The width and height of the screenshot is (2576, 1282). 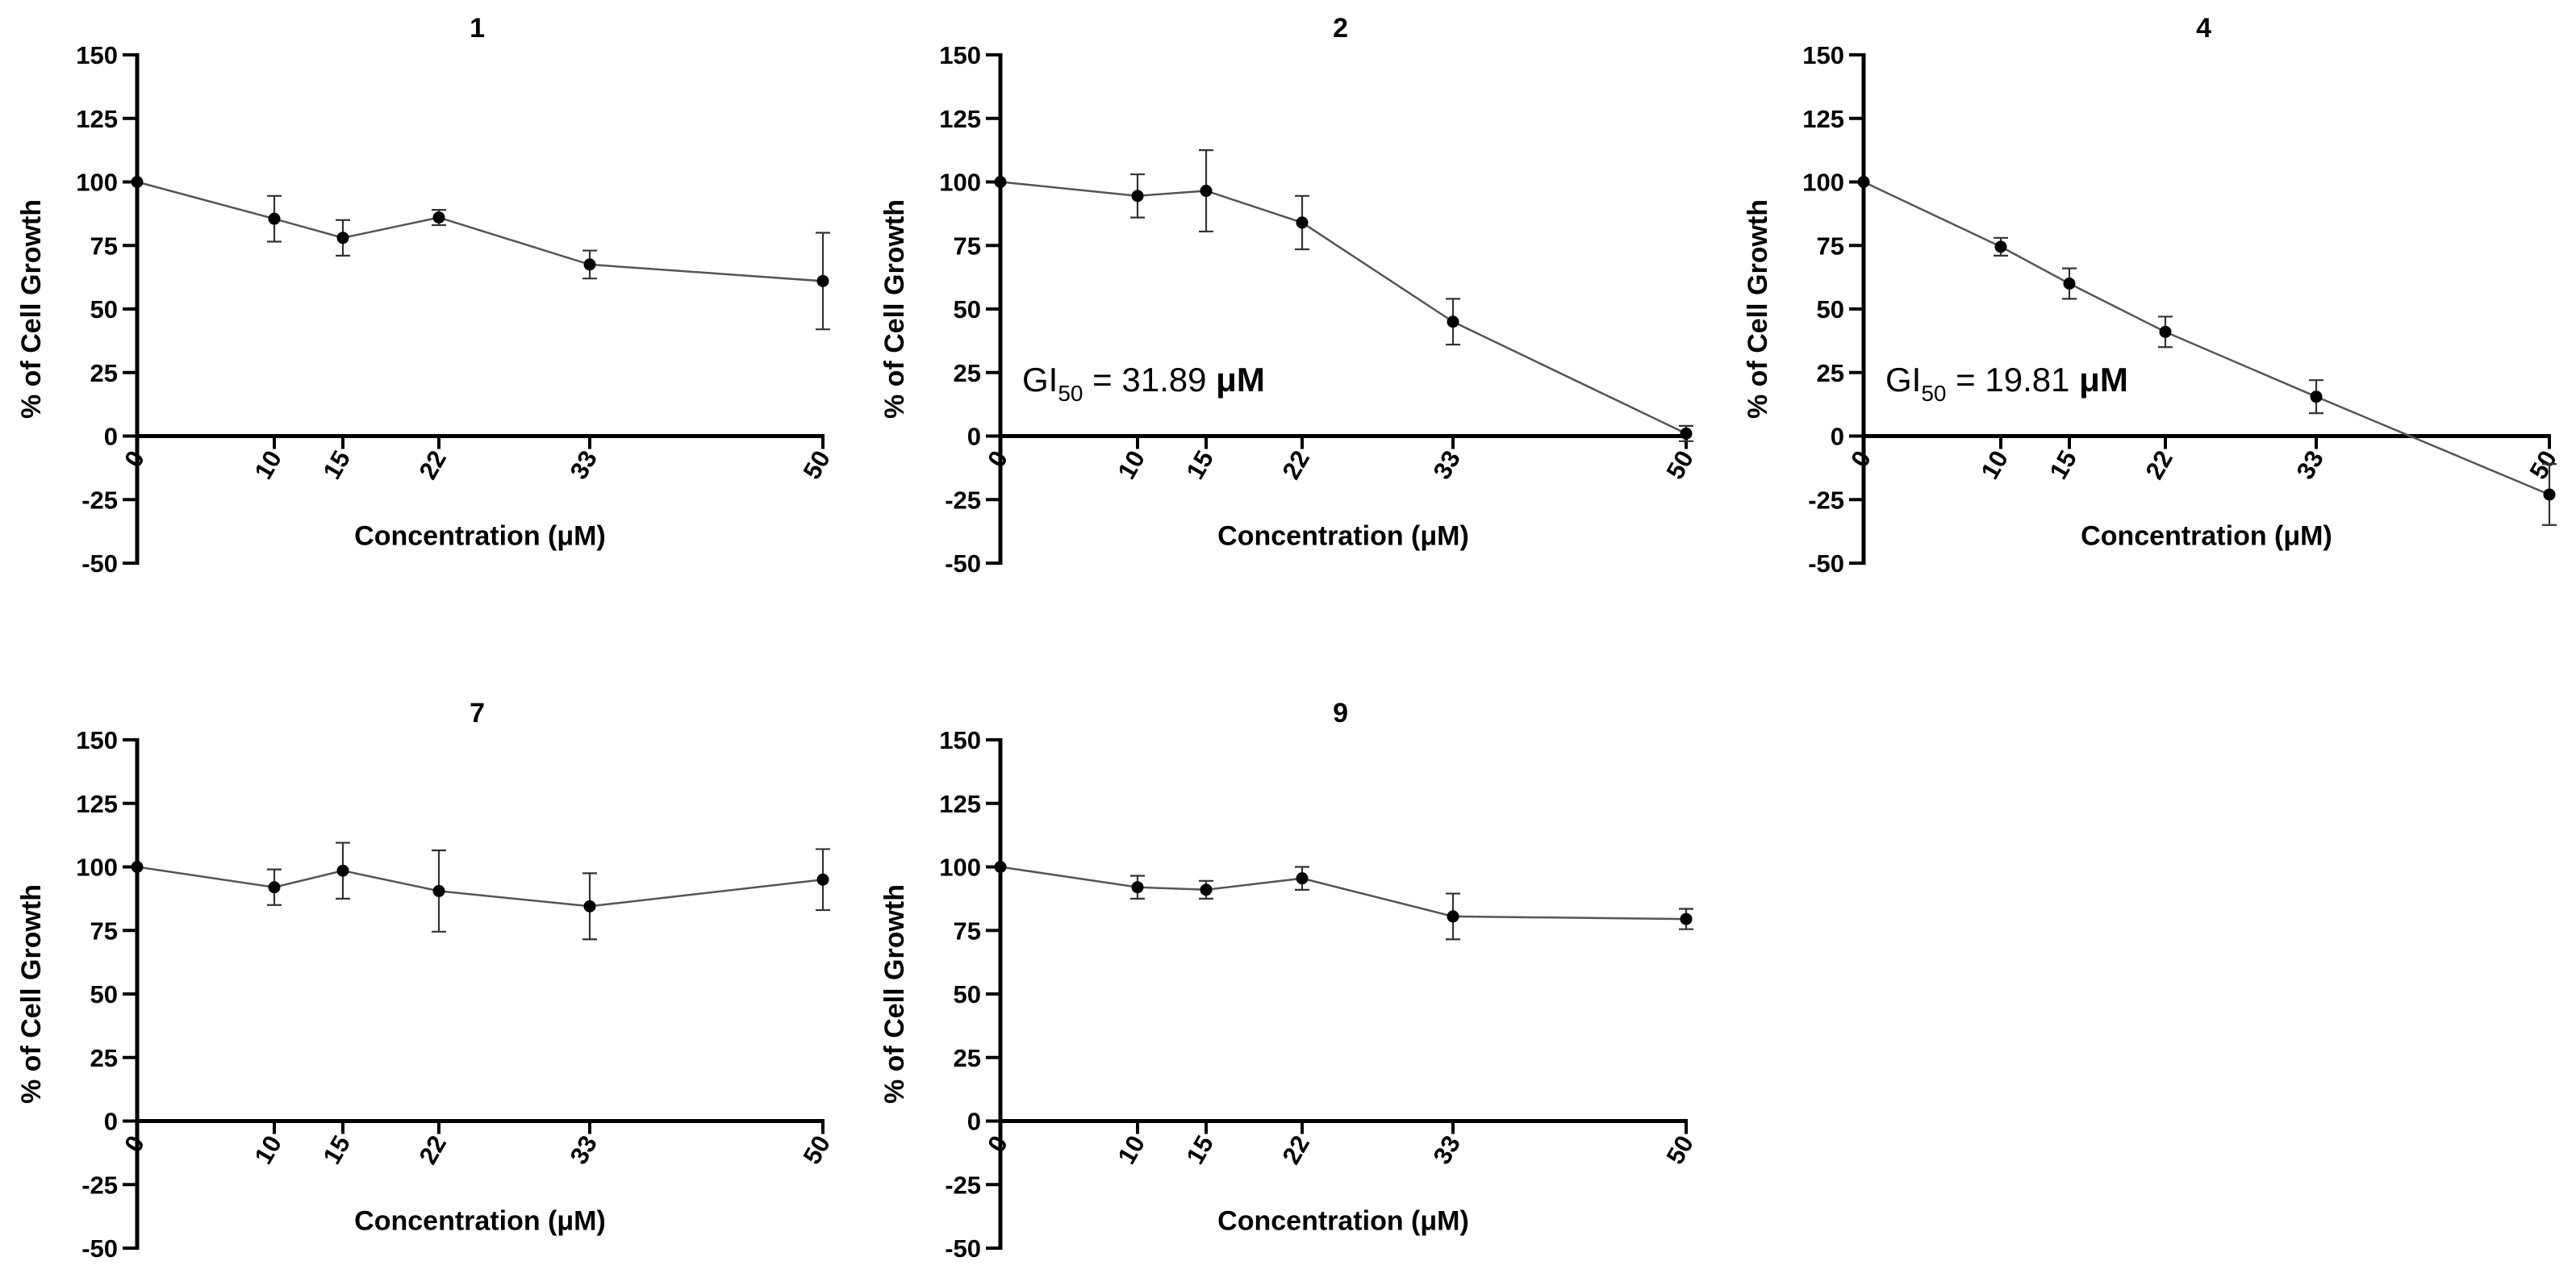 What do you see at coordinates (477, 28) in the screenshot?
I see `panel-title: 1` at bounding box center [477, 28].